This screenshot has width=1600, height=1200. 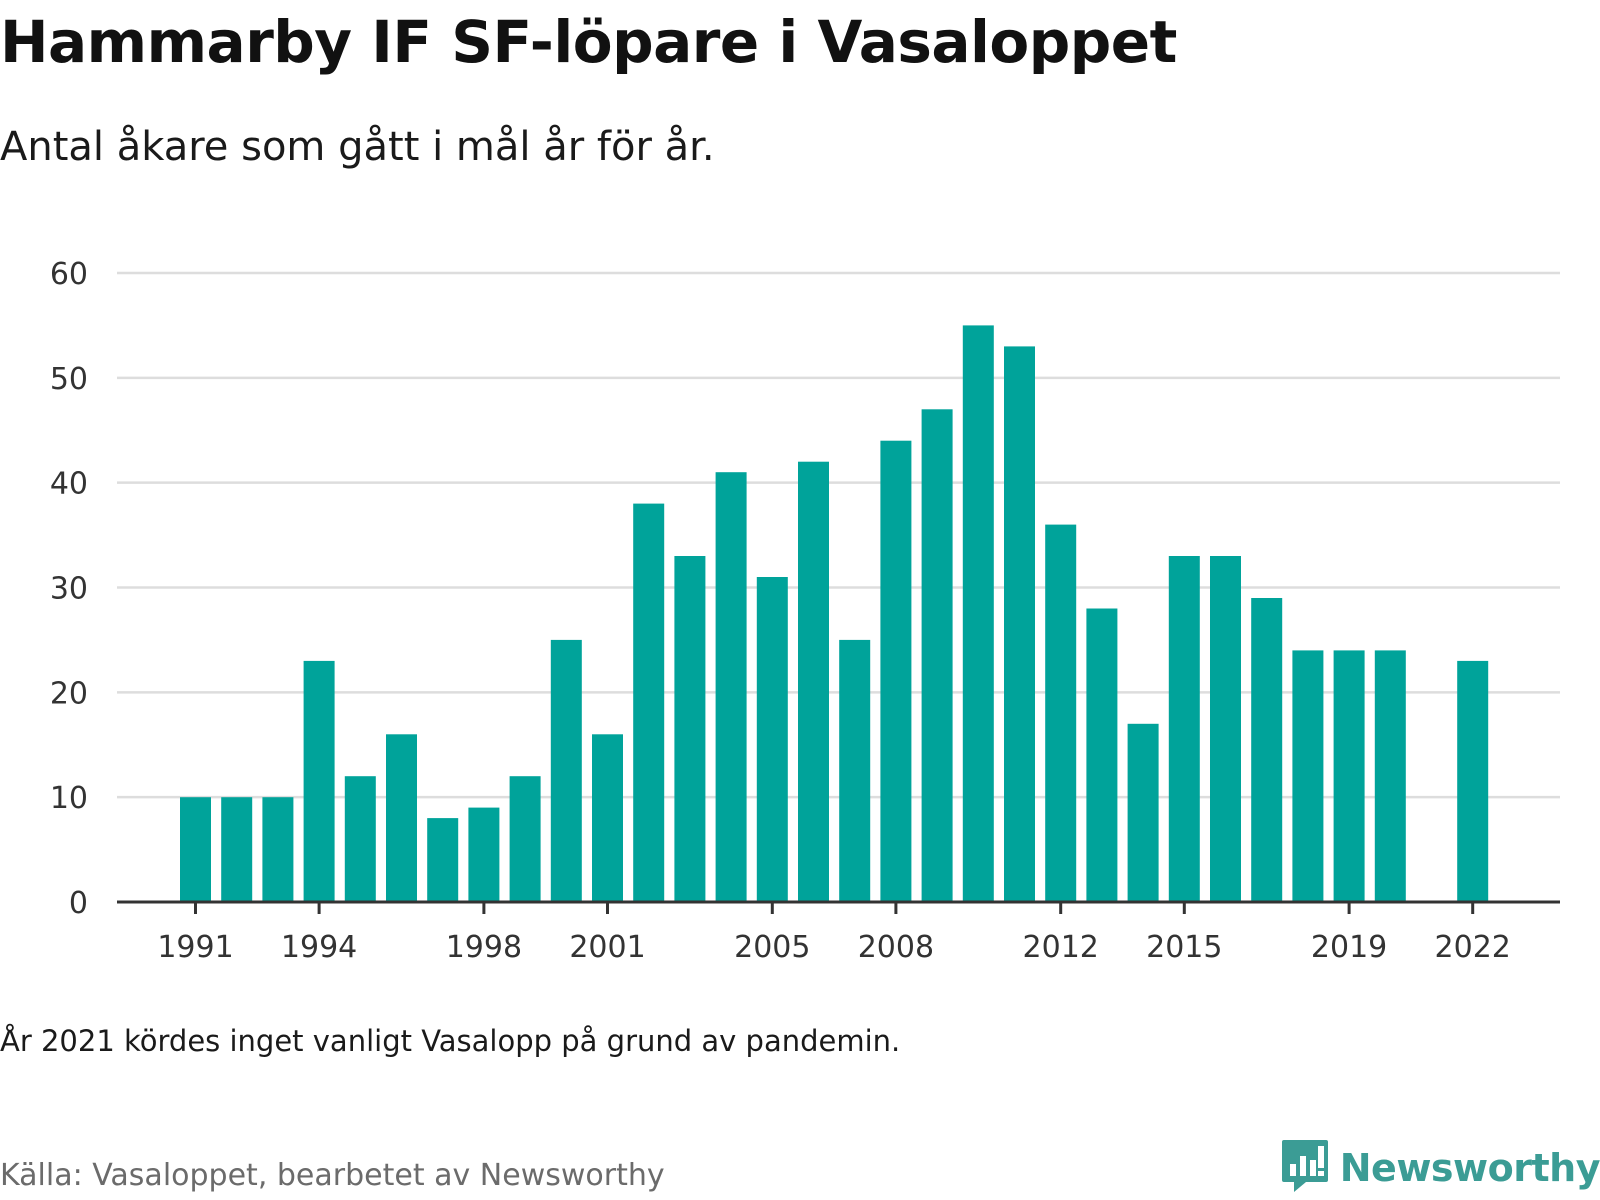 What do you see at coordinates (978, 613) in the screenshot?
I see `bar-2010` at bounding box center [978, 613].